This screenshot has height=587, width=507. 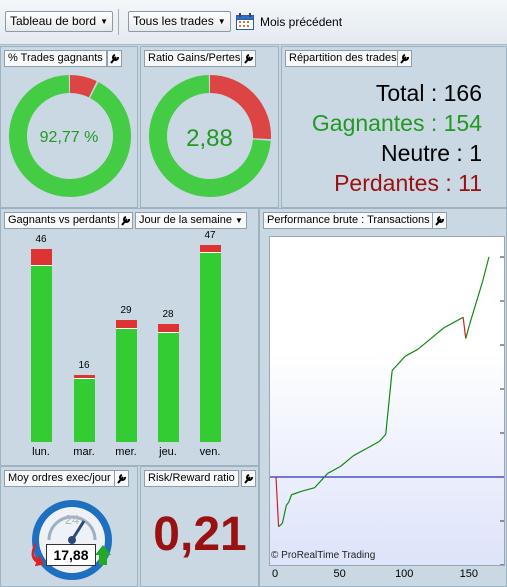 What do you see at coordinates (428, 93) in the screenshot?
I see `total-trades-text: Total : 166` at bounding box center [428, 93].